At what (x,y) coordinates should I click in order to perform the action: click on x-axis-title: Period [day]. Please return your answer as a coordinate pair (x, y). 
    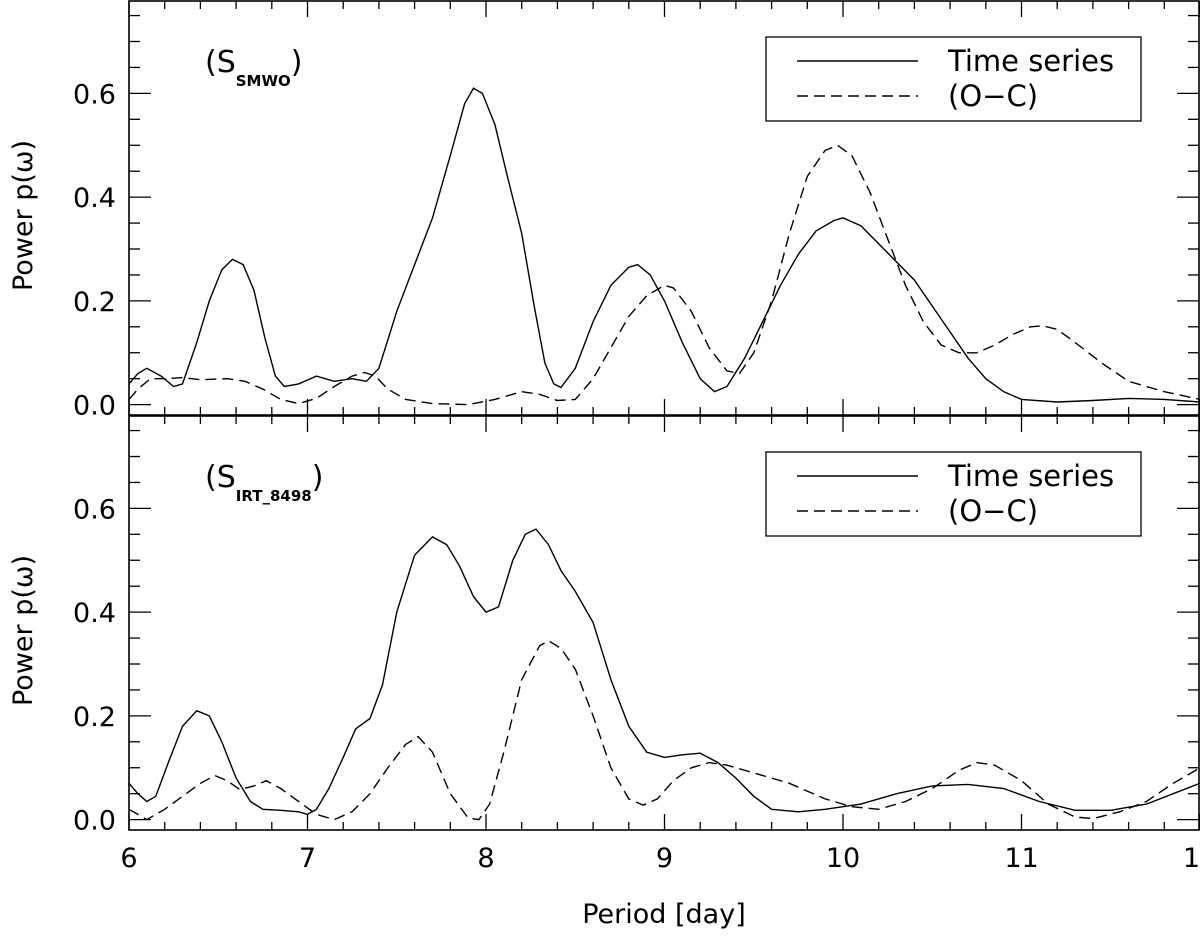
    Looking at the image, I should click on (664, 914).